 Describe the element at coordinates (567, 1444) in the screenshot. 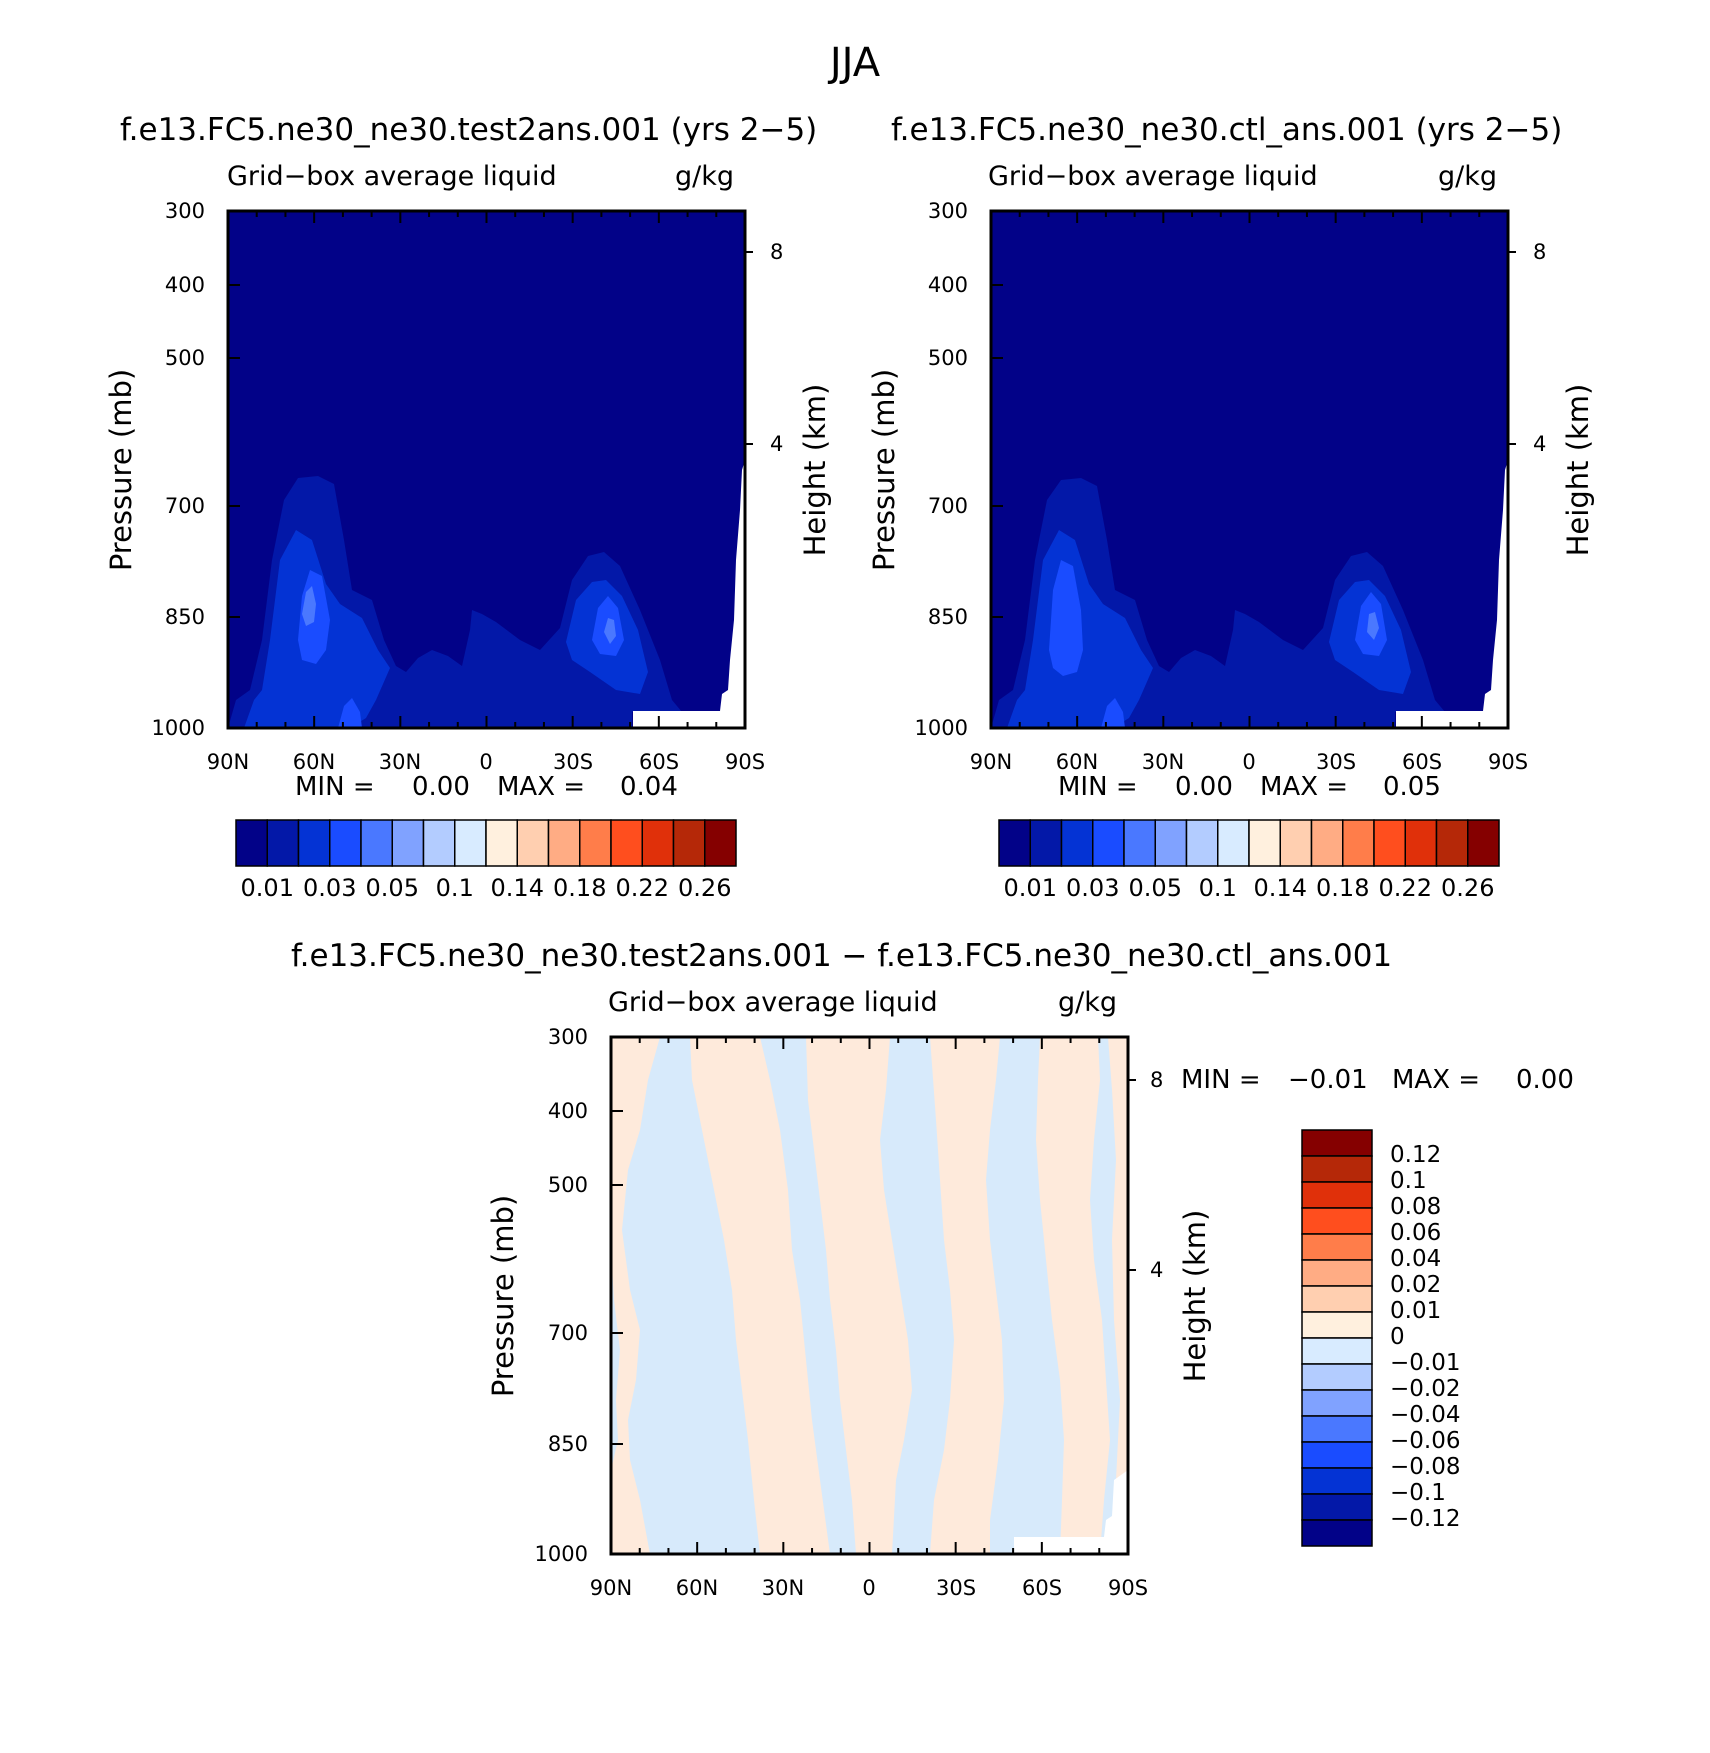

I see `pressure-tick-label: 850` at that location.